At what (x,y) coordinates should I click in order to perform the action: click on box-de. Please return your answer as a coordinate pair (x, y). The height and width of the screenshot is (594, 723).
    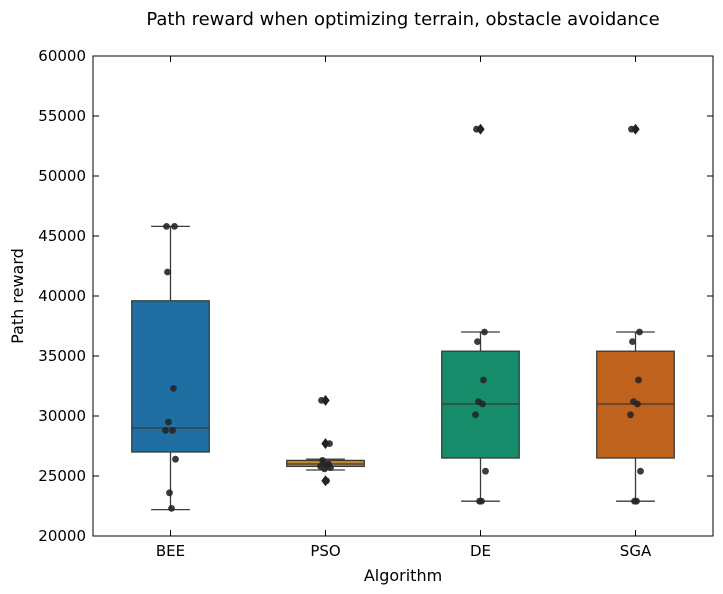
    Looking at the image, I should click on (480, 312).